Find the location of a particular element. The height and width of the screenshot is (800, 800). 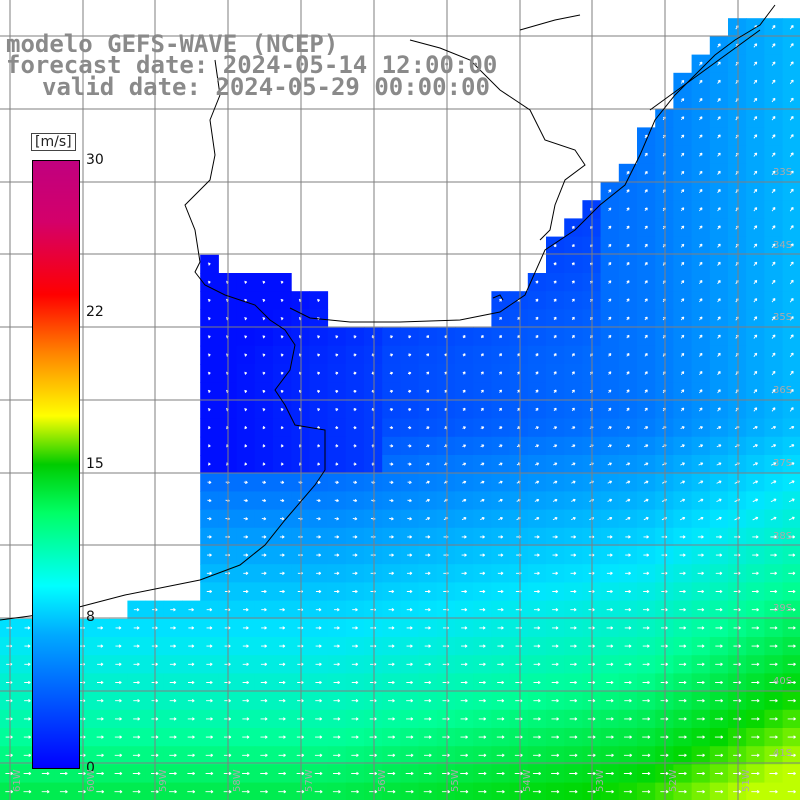

lat-label: 38S is located at coordinates (783, 536).